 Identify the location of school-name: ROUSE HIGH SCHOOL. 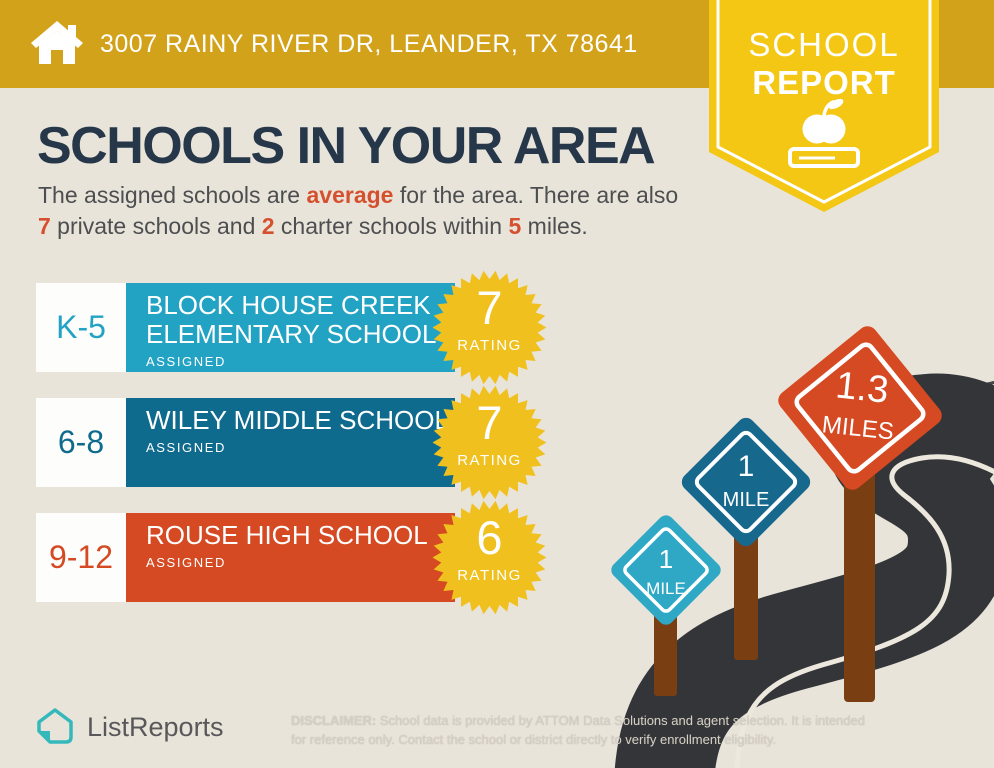
(287, 535).